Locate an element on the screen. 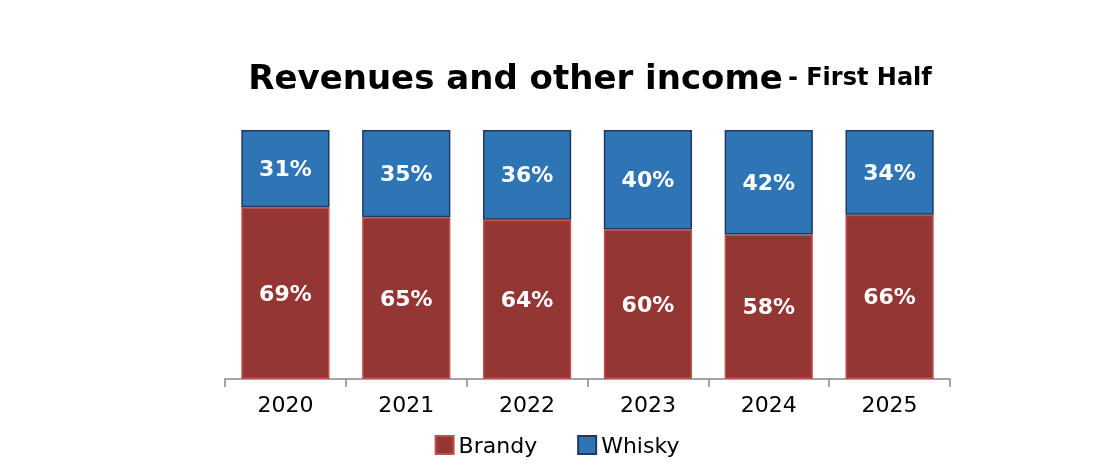  data-label: 31% is located at coordinates (285, 169).